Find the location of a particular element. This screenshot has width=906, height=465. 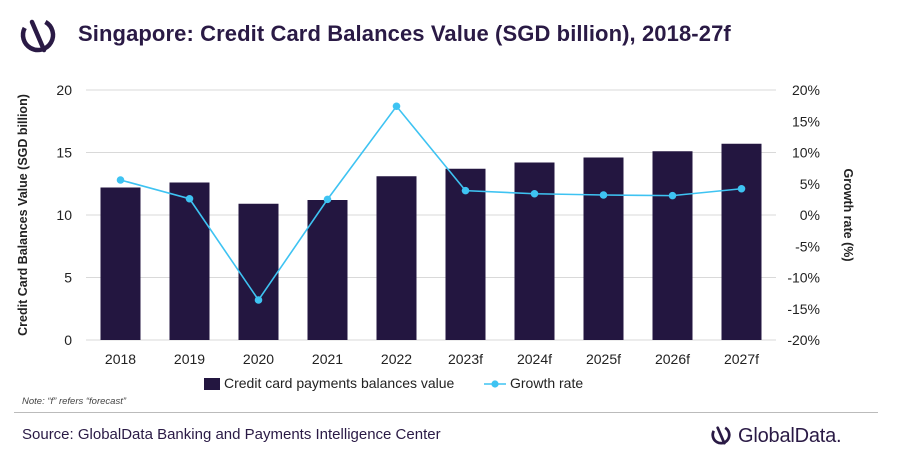

y2-tick-label: -5% is located at coordinates (807, 246).